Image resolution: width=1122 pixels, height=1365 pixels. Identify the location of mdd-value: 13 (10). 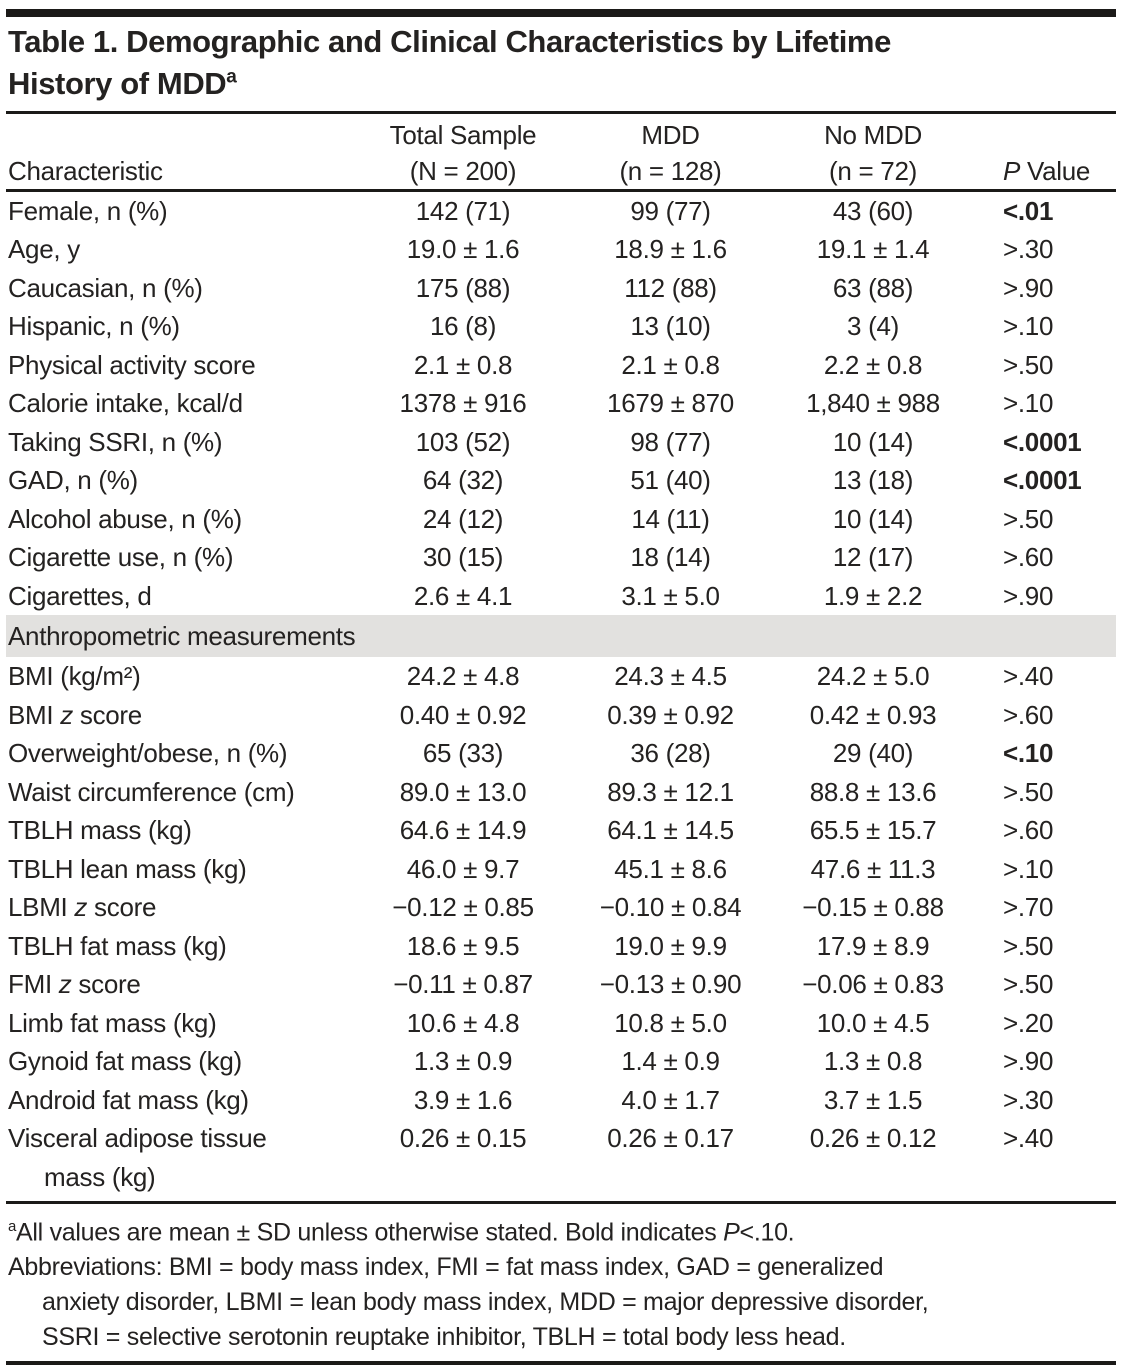
(670, 326).